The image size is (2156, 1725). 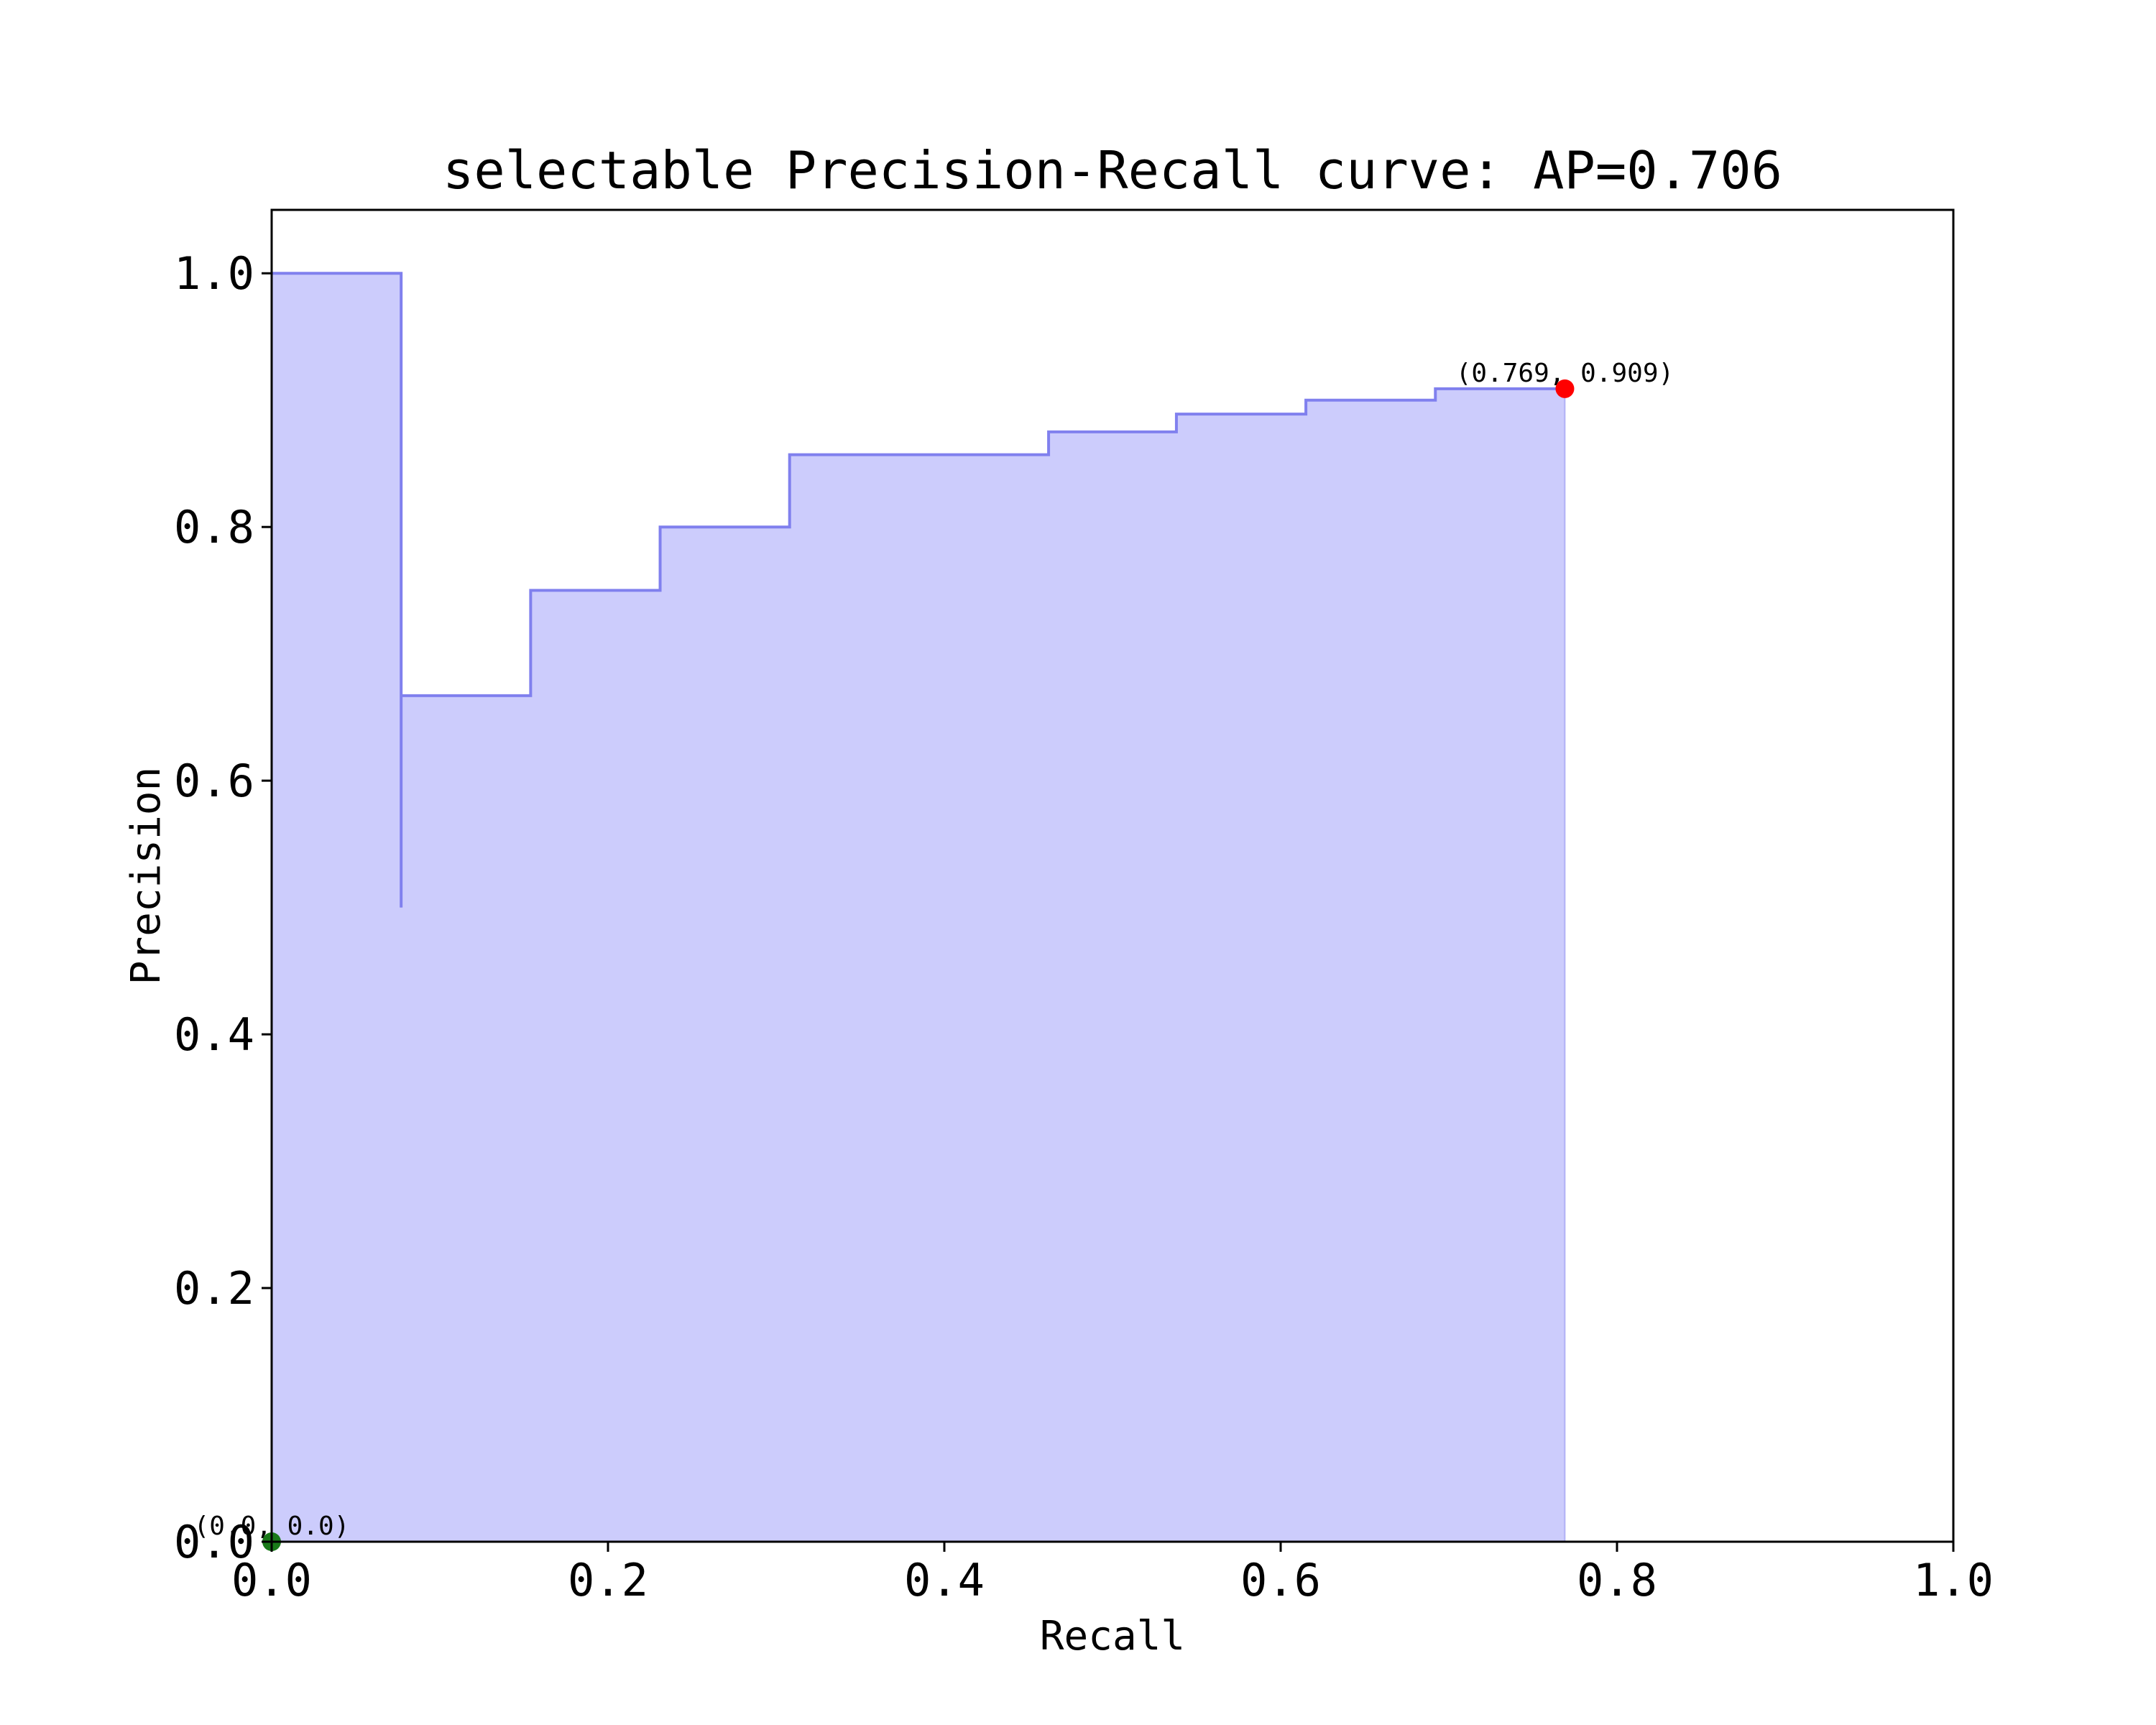 What do you see at coordinates (214, 781) in the screenshot?
I see `y-tick-label: 0.6` at bounding box center [214, 781].